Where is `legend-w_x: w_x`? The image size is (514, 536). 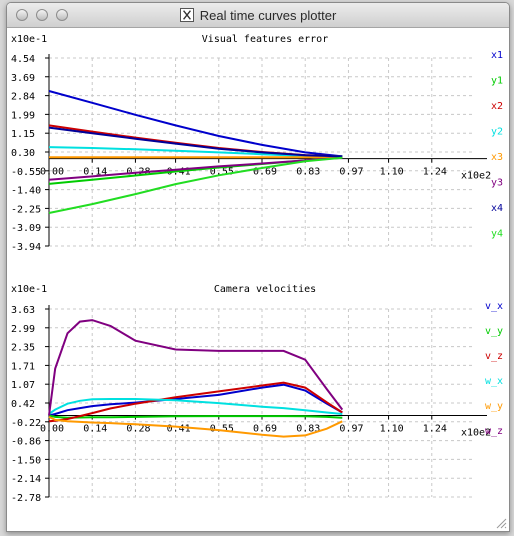
legend-w_x: w_x is located at coordinates (494, 381).